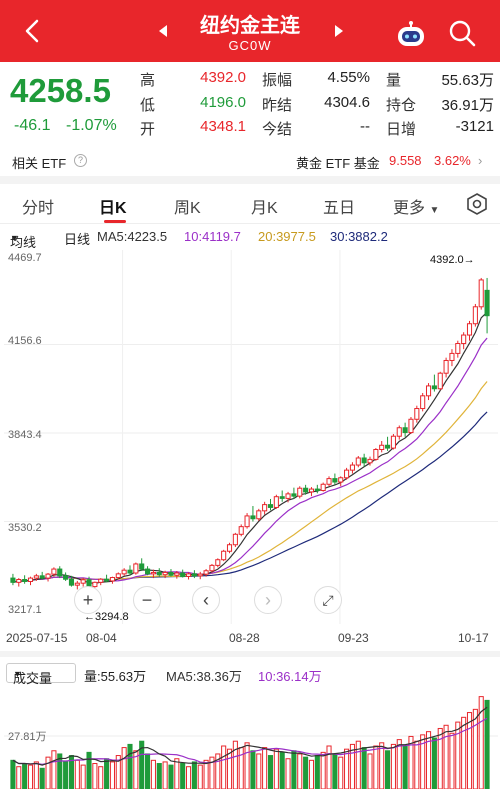  Describe the element at coordinates (250, 161) in the screenshot. I see `related-etf-bar: 相关 ETF ? 黄金 ETF 基金 9.558 3.62% ›` at that location.